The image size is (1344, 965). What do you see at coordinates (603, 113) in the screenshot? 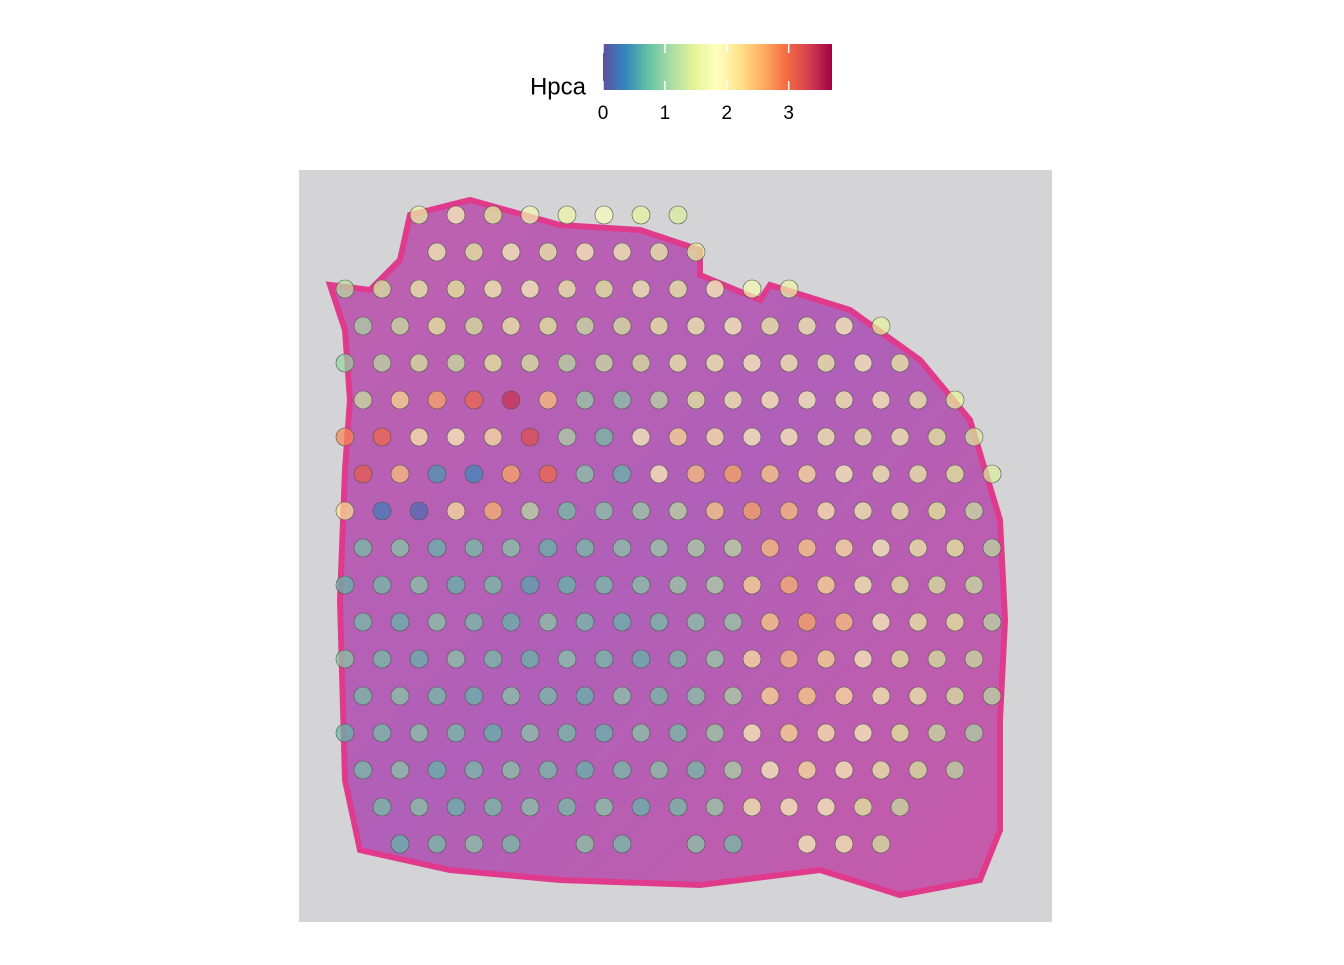
I see `colorbar-tick-label: 0` at bounding box center [603, 113].